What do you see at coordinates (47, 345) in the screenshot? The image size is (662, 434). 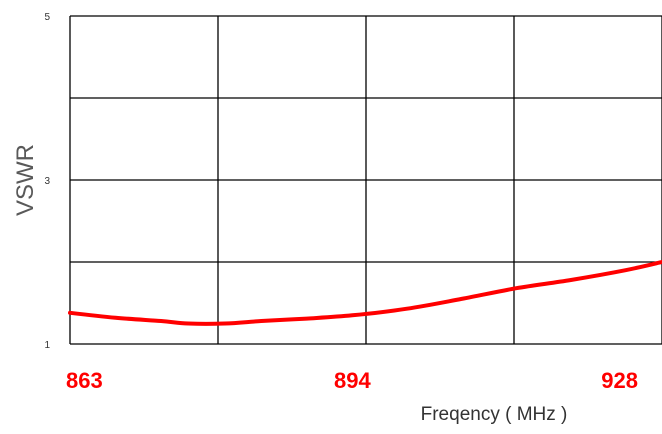 I see `y-tick-label: 1` at bounding box center [47, 345].